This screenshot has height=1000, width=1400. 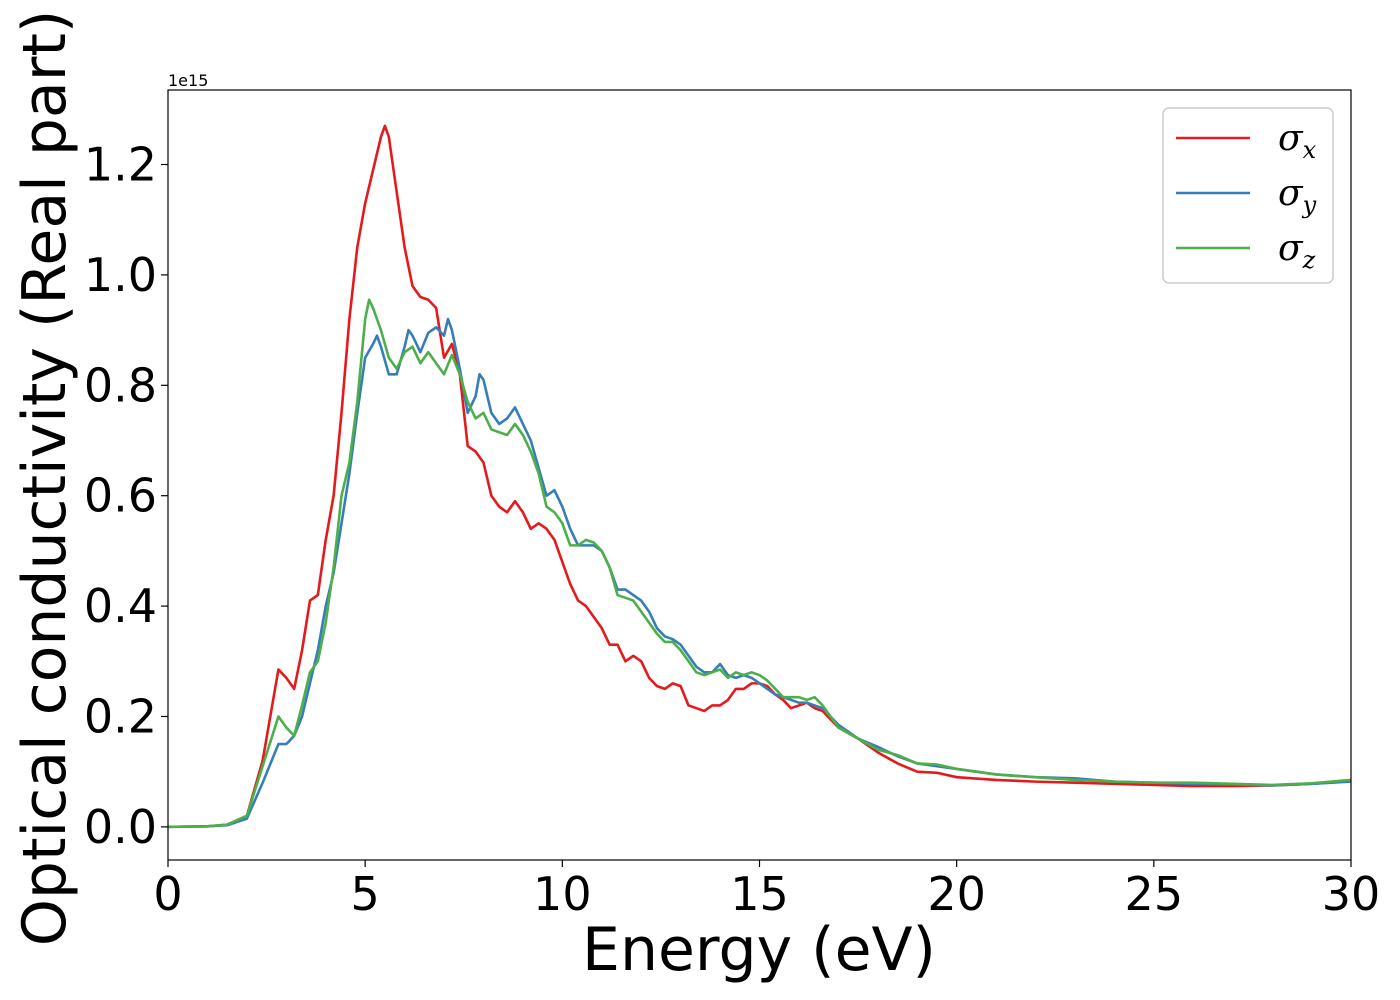 What do you see at coordinates (120, 827) in the screenshot?
I see `y-tick-label: 0.0` at bounding box center [120, 827].